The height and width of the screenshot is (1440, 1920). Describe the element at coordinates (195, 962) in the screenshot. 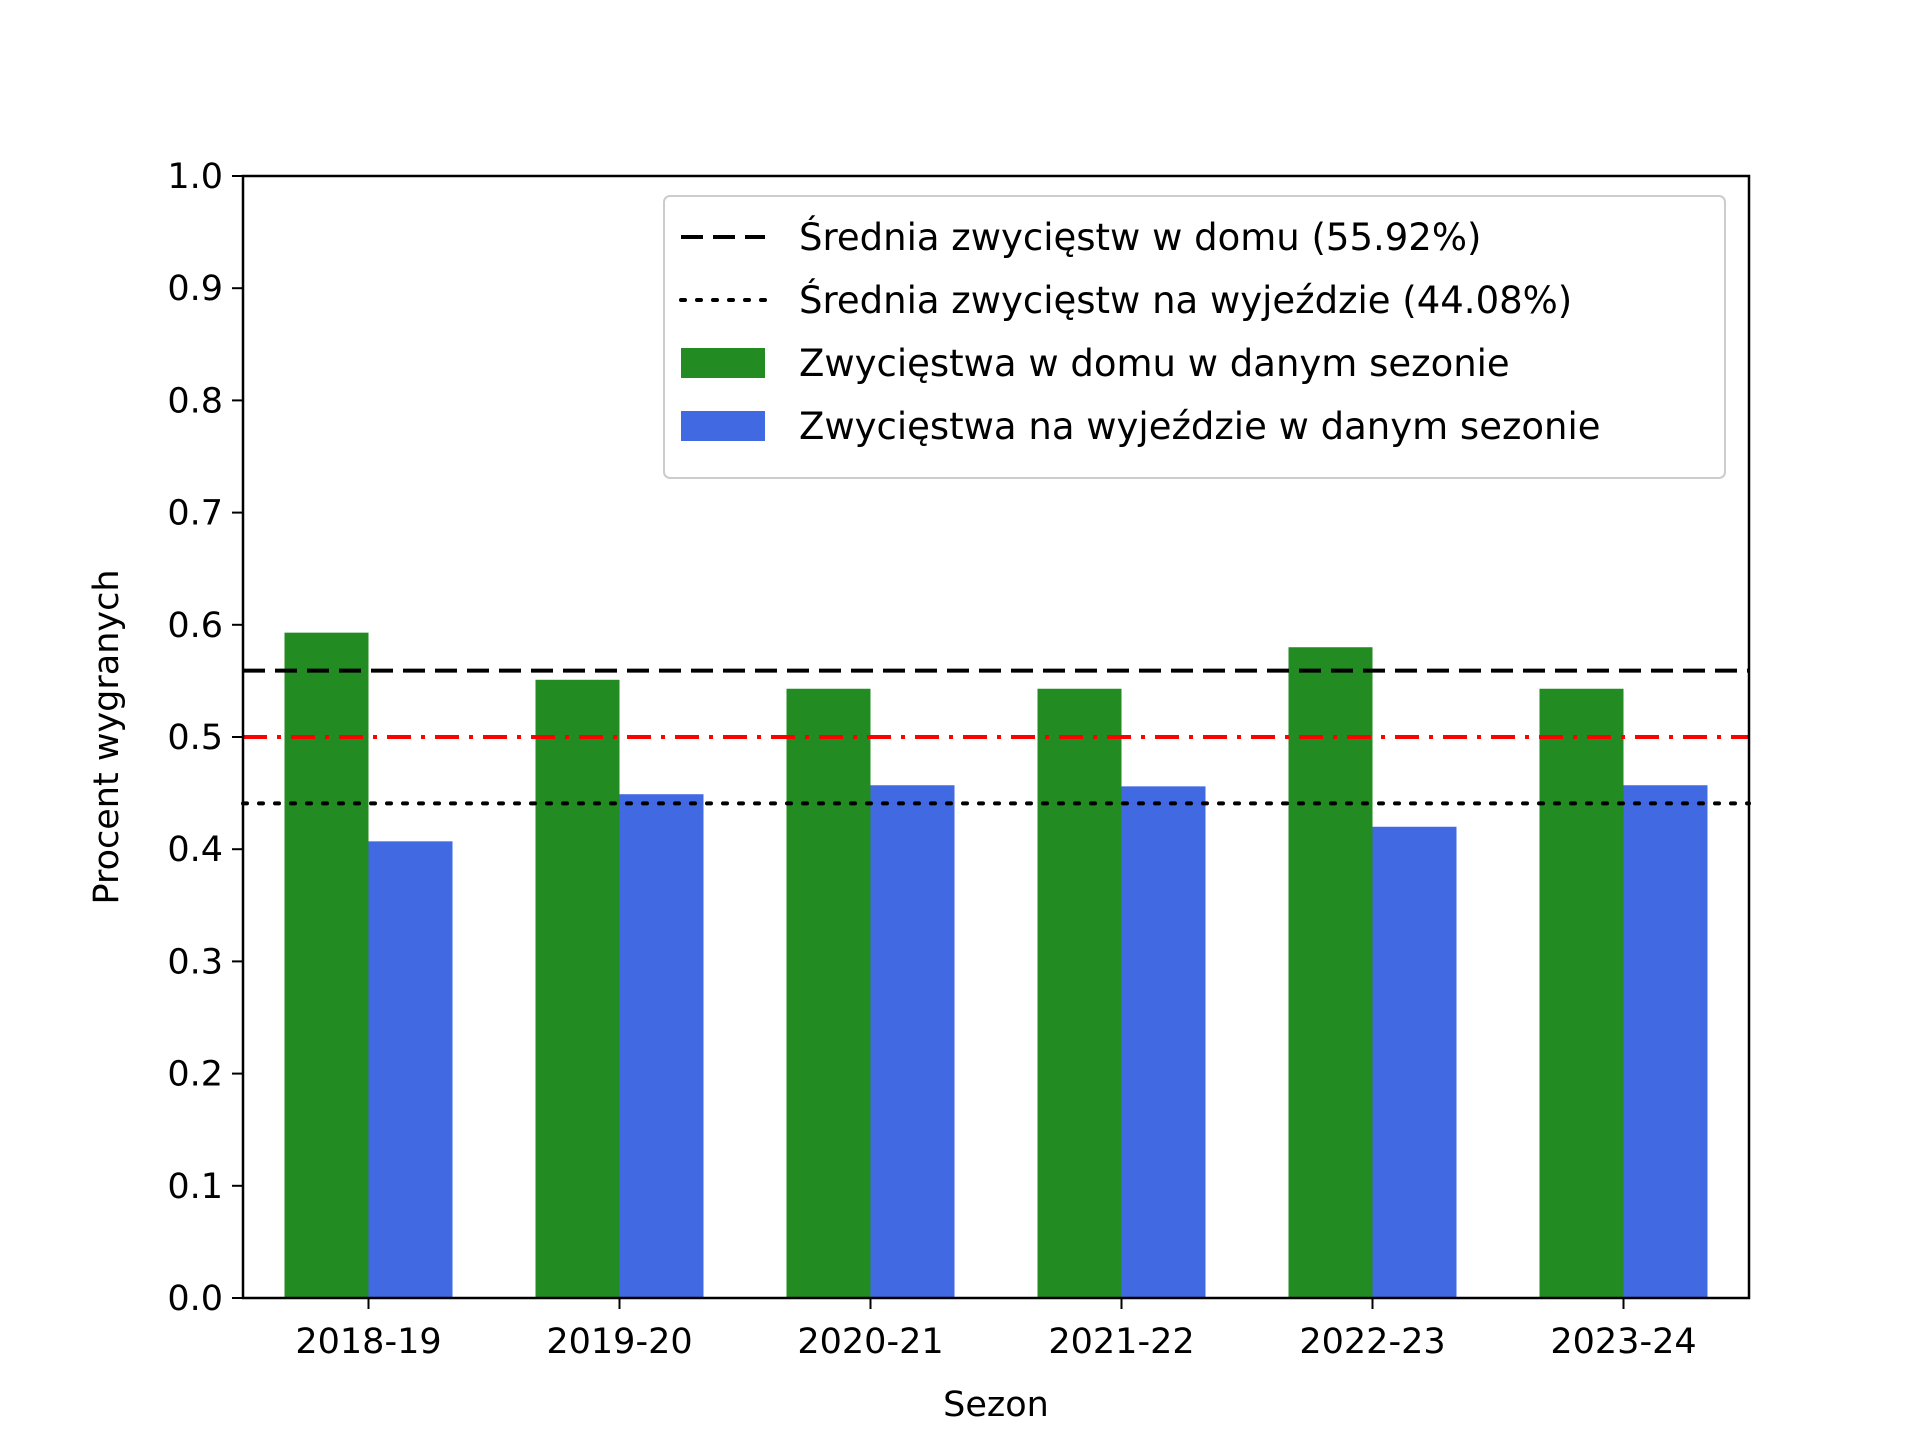

I see `y-tick-label: 0.3` at that location.